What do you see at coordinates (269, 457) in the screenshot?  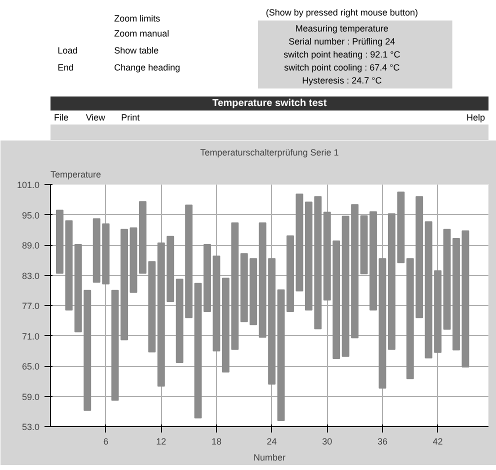 I see `x-axis-title: Number` at bounding box center [269, 457].